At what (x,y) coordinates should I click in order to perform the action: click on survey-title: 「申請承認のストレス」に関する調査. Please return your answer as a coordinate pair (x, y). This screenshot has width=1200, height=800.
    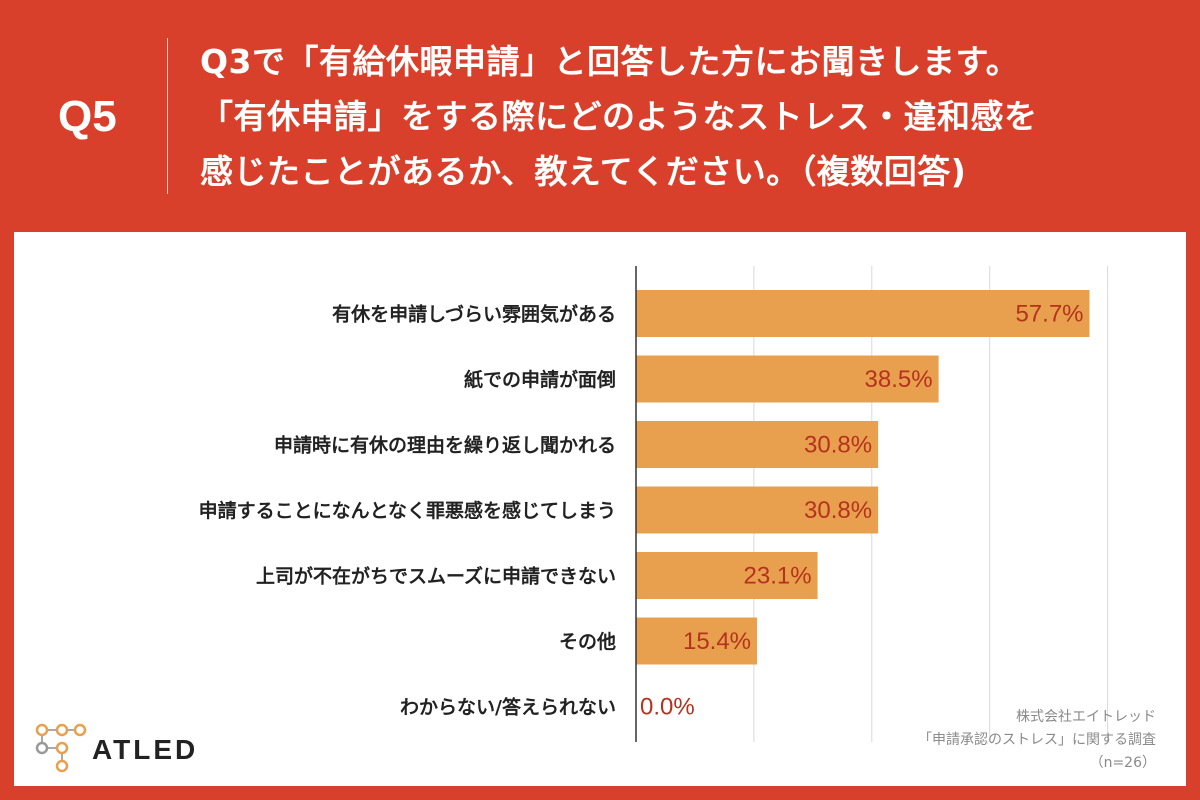
    Looking at the image, I should click on (1037, 740).